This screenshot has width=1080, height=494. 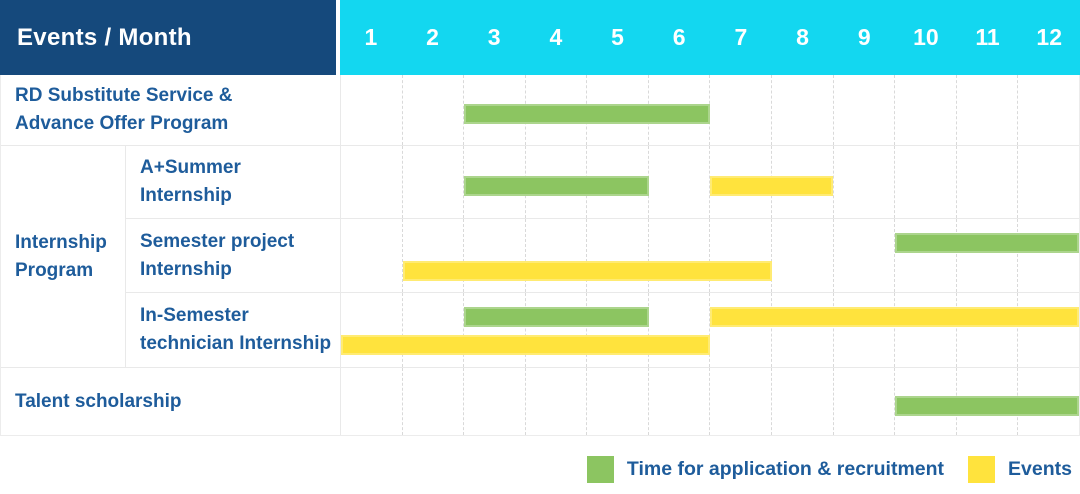 What do you see at coordinates (600, 469) in the screenshot?
I see `application-swatch` at bounding box center [600, 469].